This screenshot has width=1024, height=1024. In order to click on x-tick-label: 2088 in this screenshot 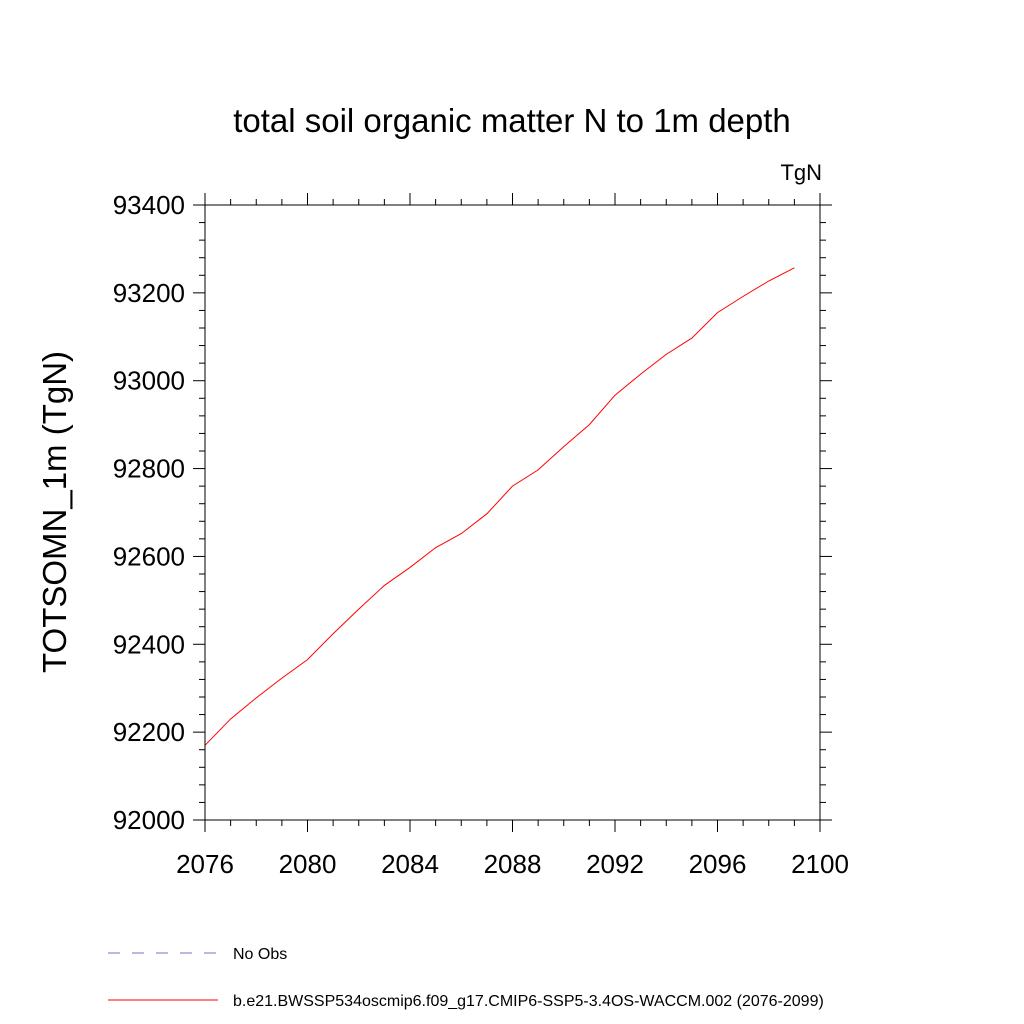, I will do `click(513, 864)`.